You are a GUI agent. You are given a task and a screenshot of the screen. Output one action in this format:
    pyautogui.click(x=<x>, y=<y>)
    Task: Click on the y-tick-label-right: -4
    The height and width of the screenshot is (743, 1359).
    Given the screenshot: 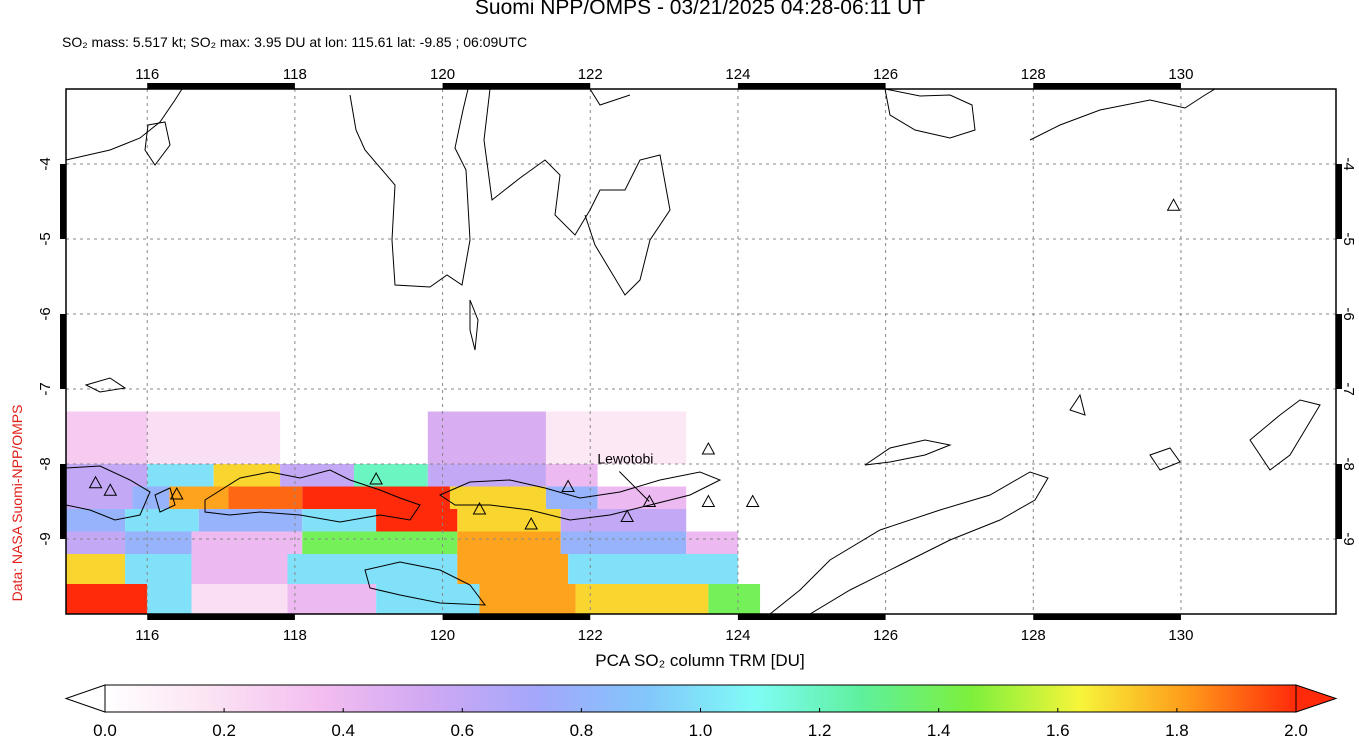 What is the action you would take?
    pyautogui.click(x=1348, y=163)
    